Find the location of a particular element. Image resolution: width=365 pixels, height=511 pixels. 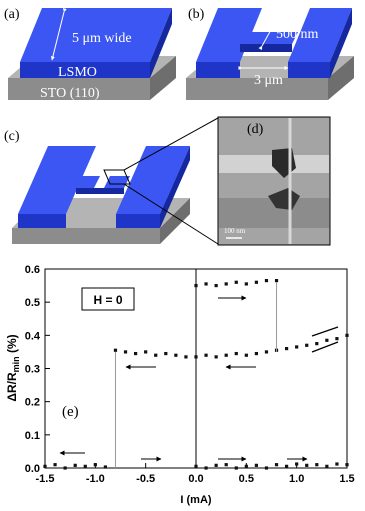

panel-a: (a) 5 μm wide LSMO STO (110) is located at coordinates (90, 54).